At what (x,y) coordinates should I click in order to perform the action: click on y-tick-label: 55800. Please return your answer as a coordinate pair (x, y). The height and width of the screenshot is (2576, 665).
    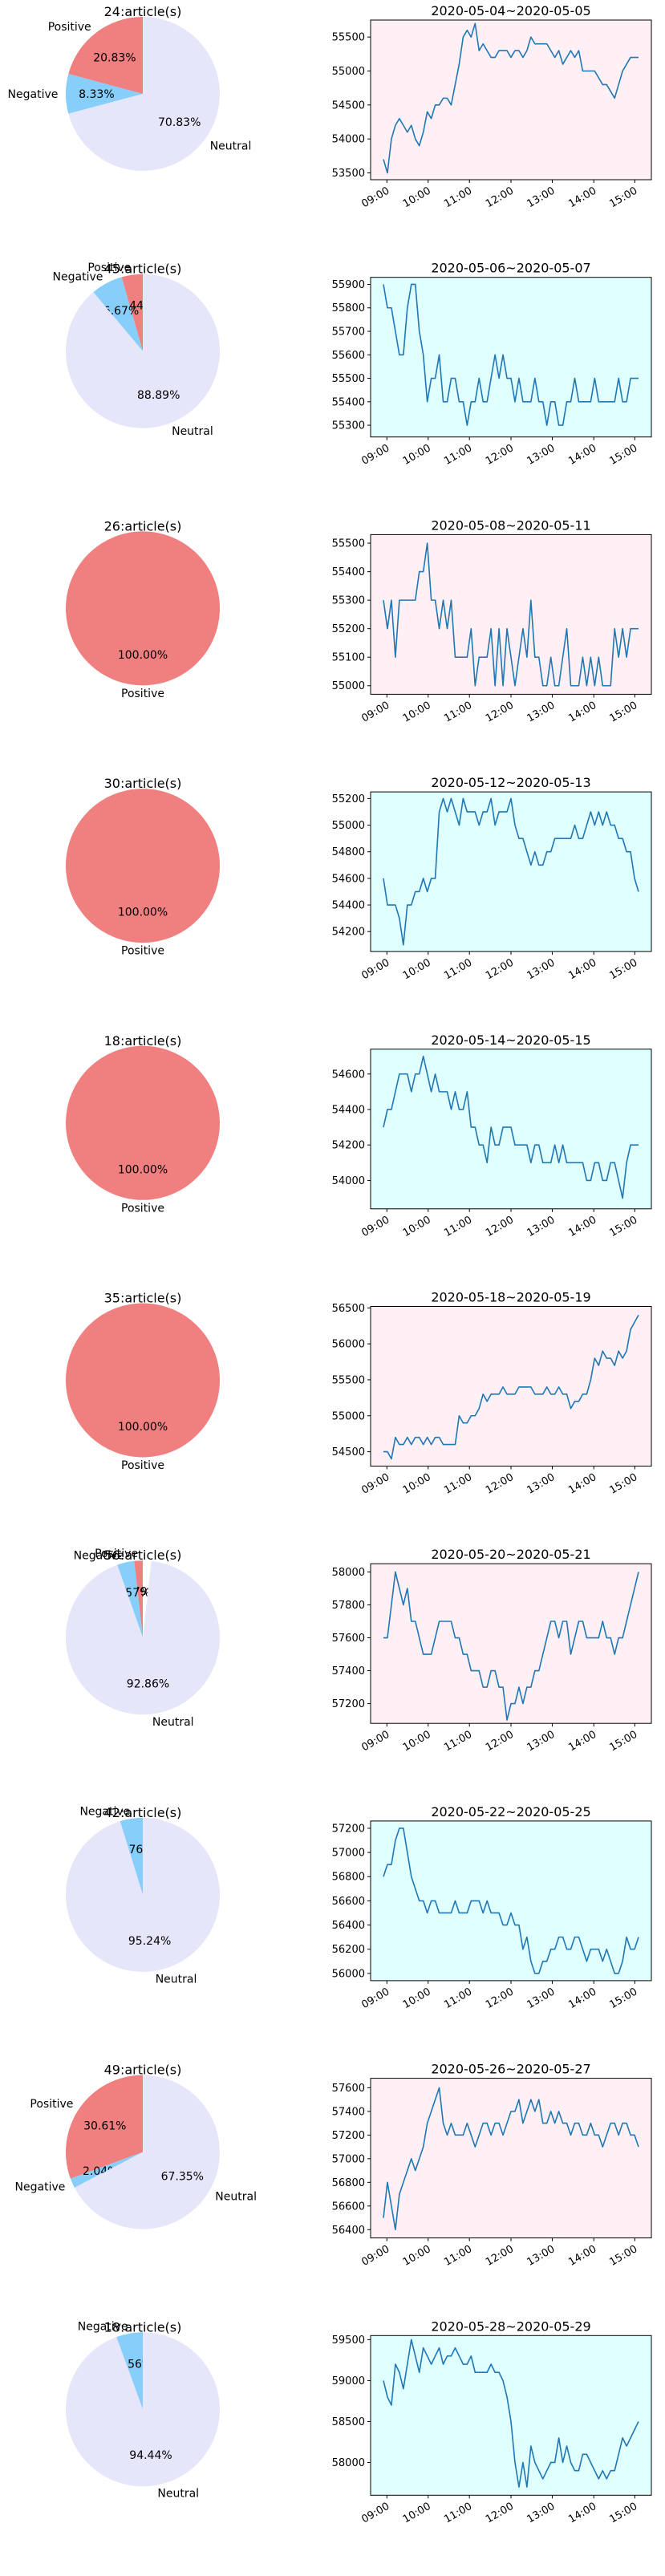
    Looking at the image, I should click on (348, 308).